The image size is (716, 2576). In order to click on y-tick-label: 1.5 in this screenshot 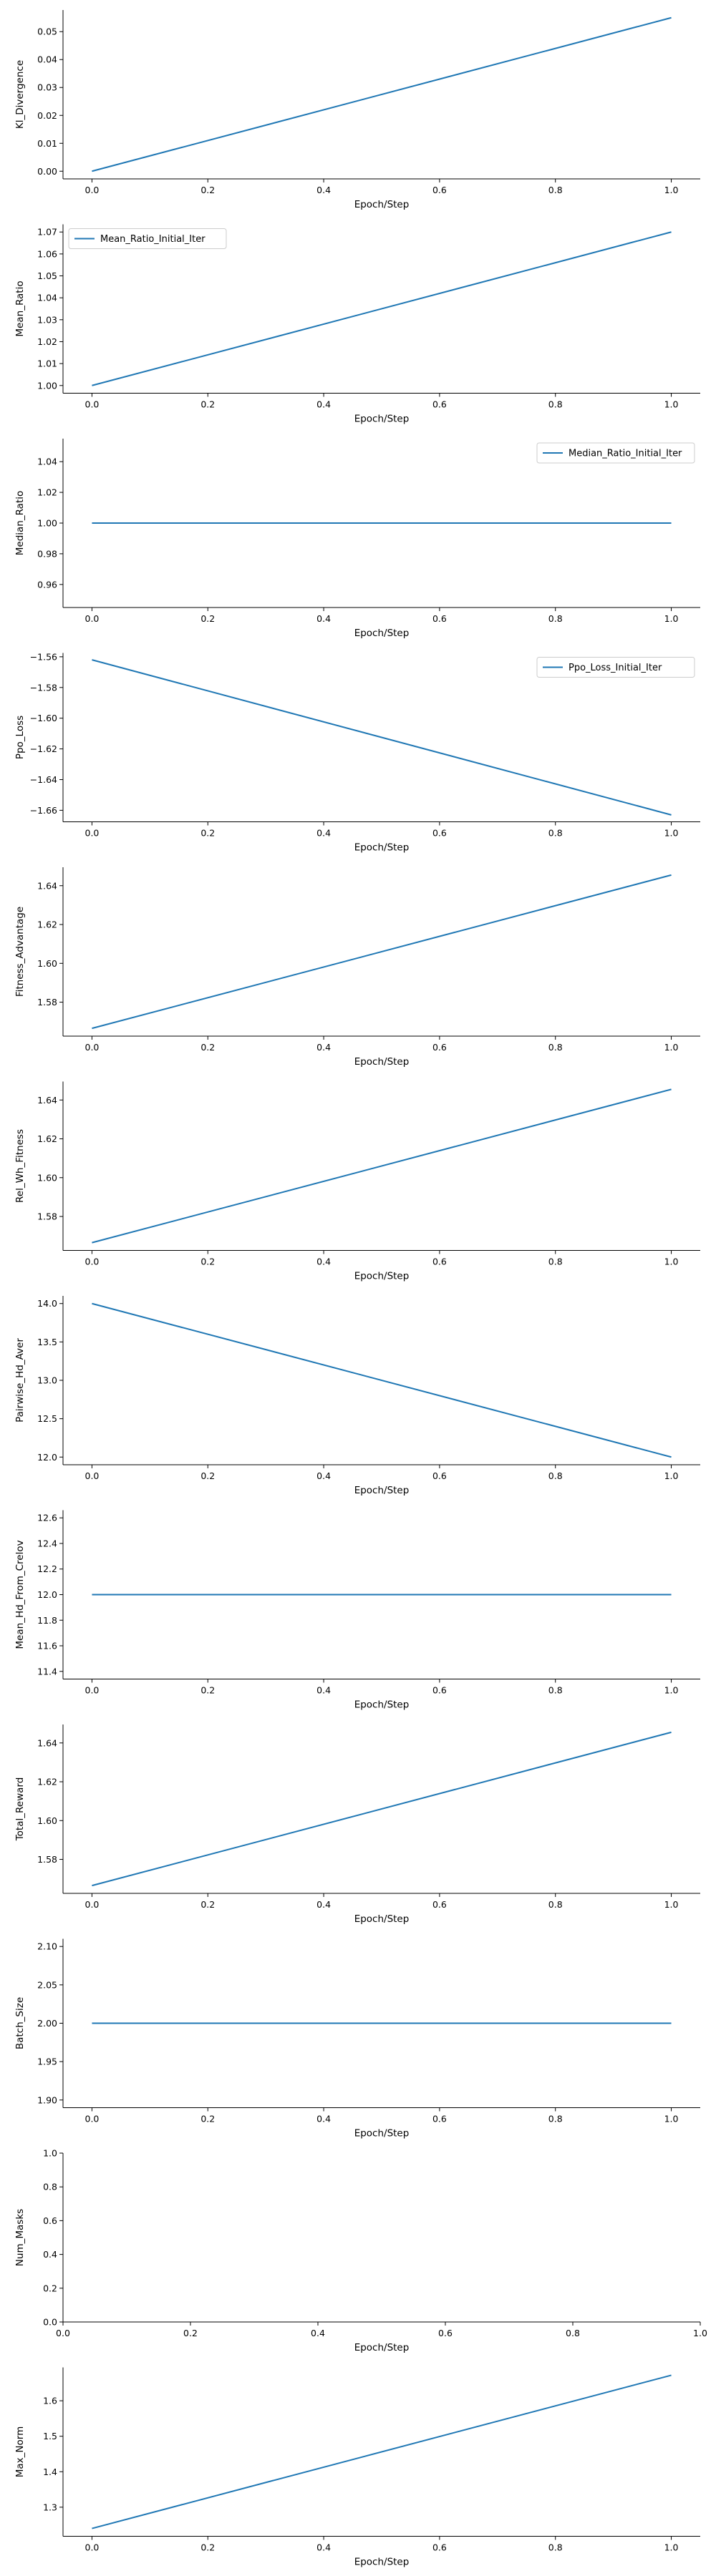, I will do `click(50, 2436)`.